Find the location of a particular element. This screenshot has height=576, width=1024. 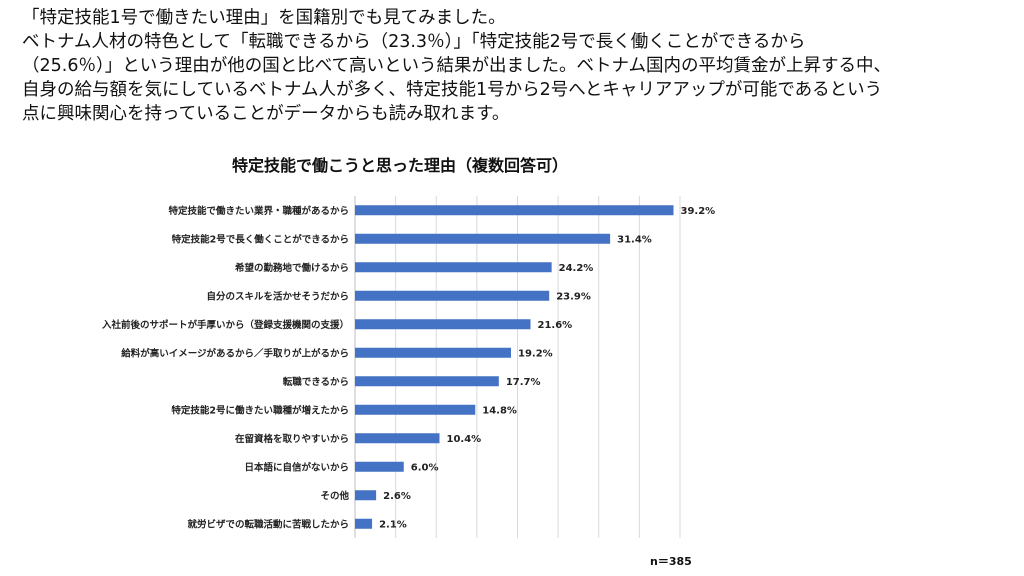

intro-line: 「特定技能1号で働きたい理由」を国籍別でも見てみました。 is located at coordinates (264, 18).